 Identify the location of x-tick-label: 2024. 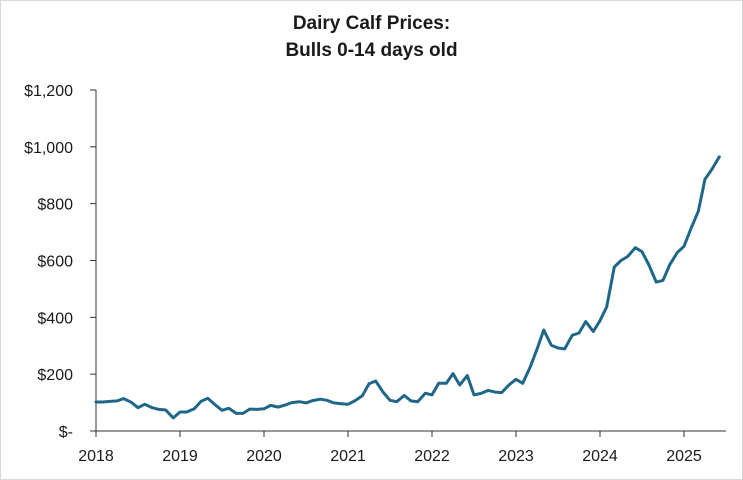
(600, 456).